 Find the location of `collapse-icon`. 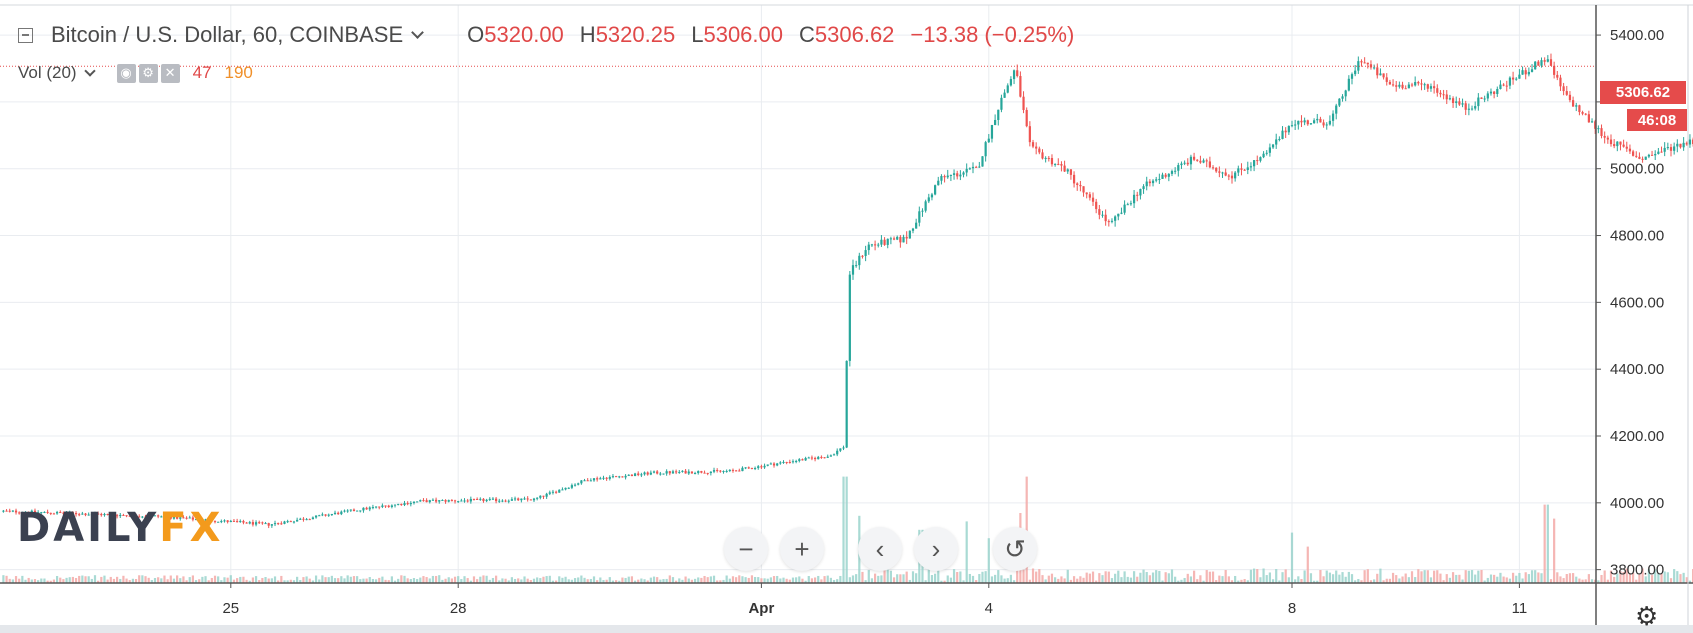

collapse-icon is located at coordinates (25, 35).